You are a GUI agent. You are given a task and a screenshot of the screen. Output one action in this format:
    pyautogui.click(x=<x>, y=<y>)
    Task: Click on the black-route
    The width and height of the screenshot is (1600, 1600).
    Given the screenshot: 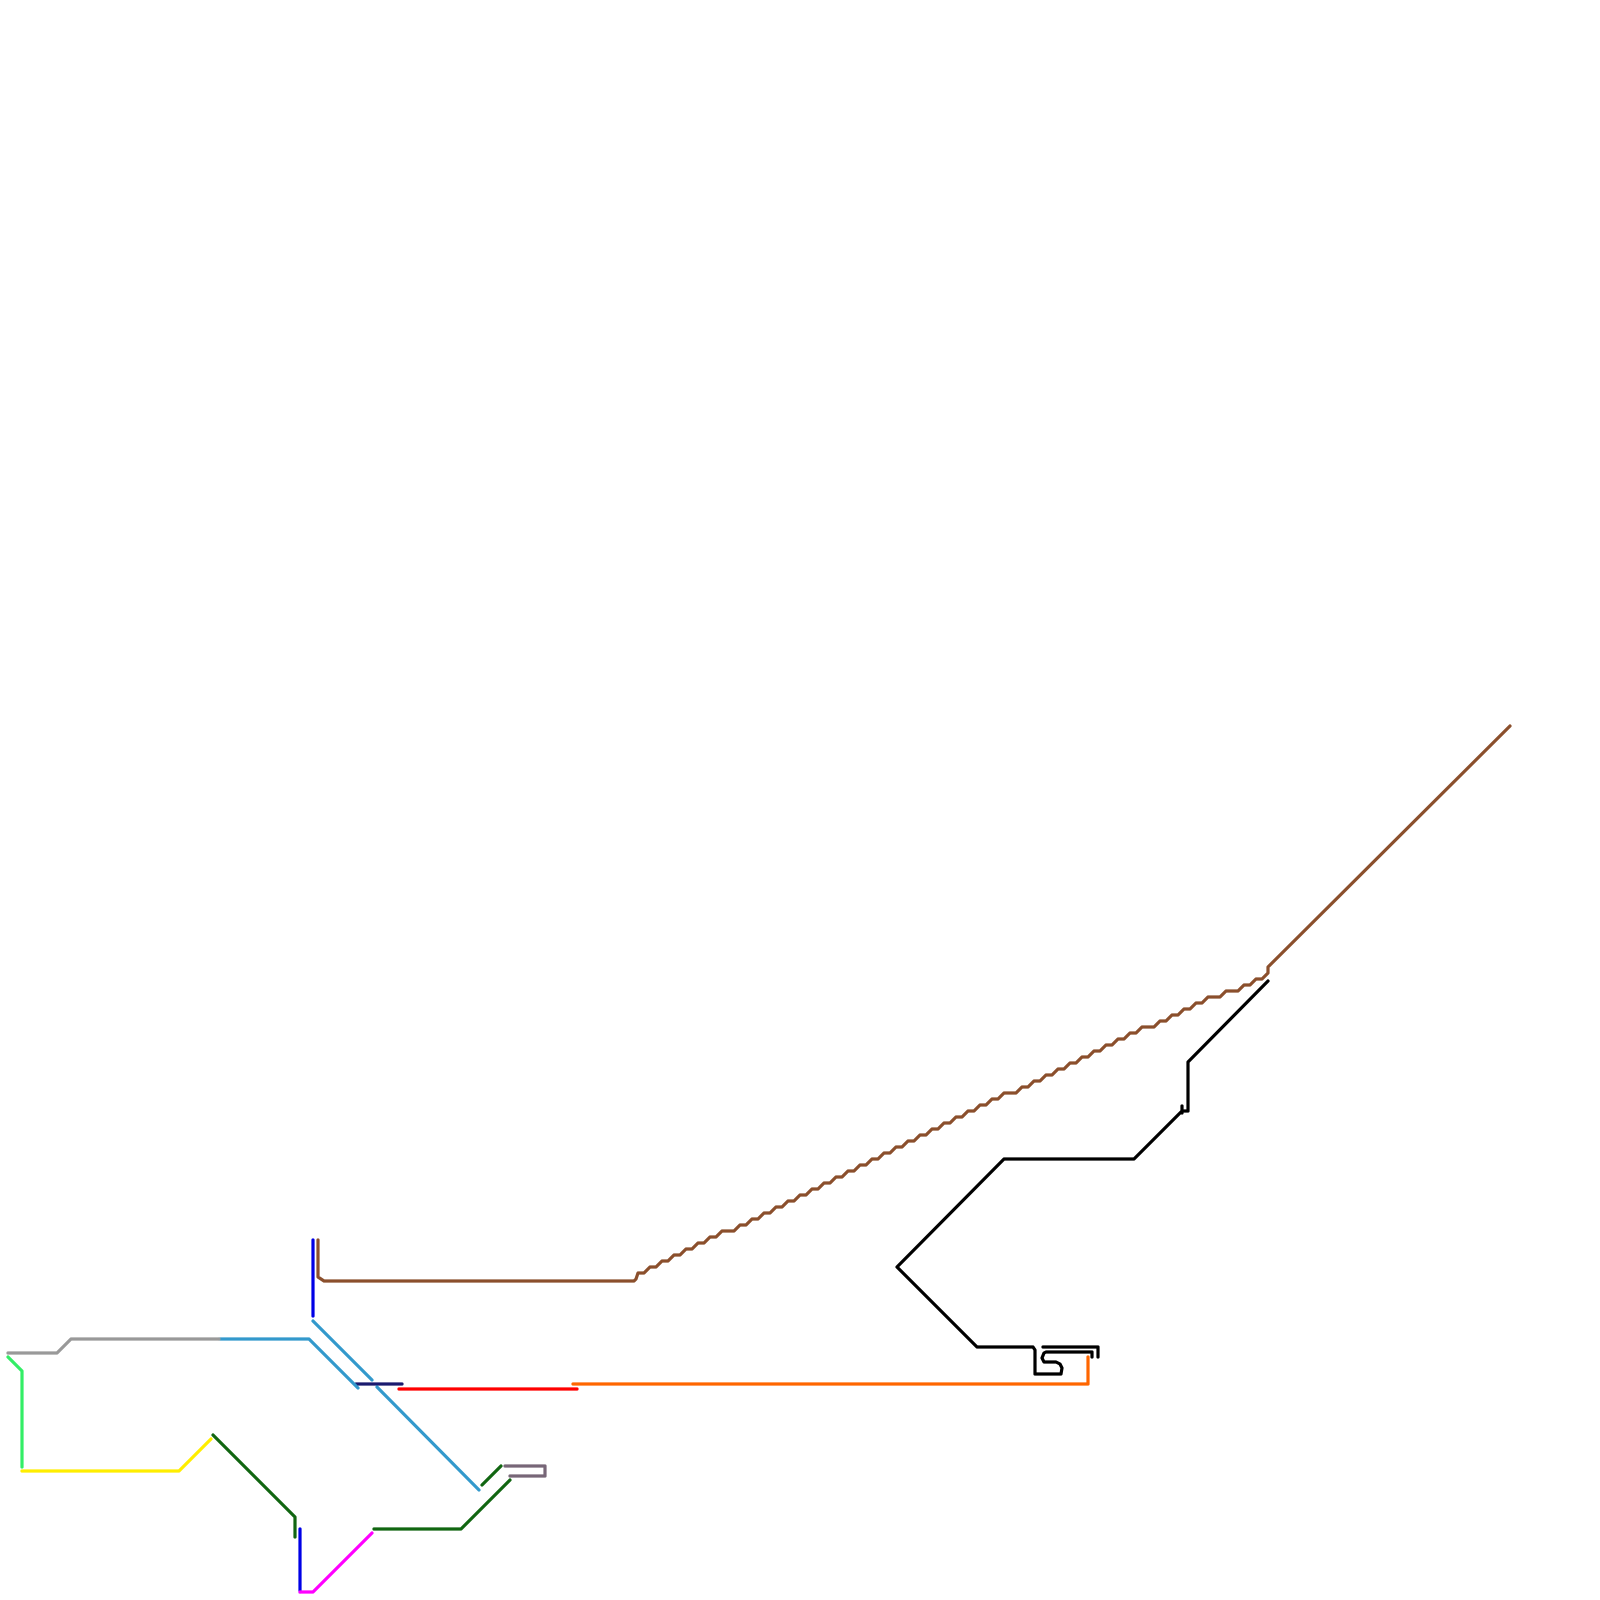 What is the action you would take?
    pyautogui.click(x=1082, y=1177)
    